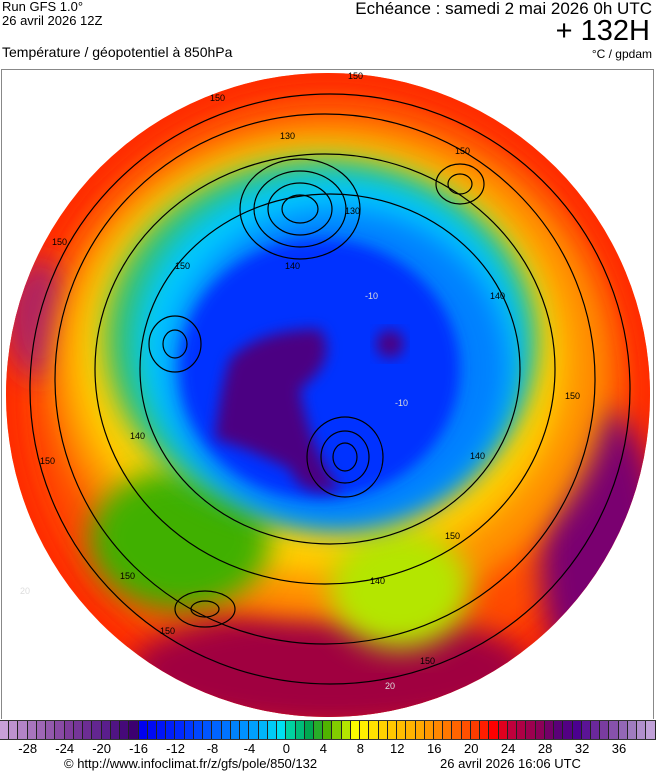  I want to click on generated-time: 26 avril 2026 16:06 UTC, so click(510, 763).